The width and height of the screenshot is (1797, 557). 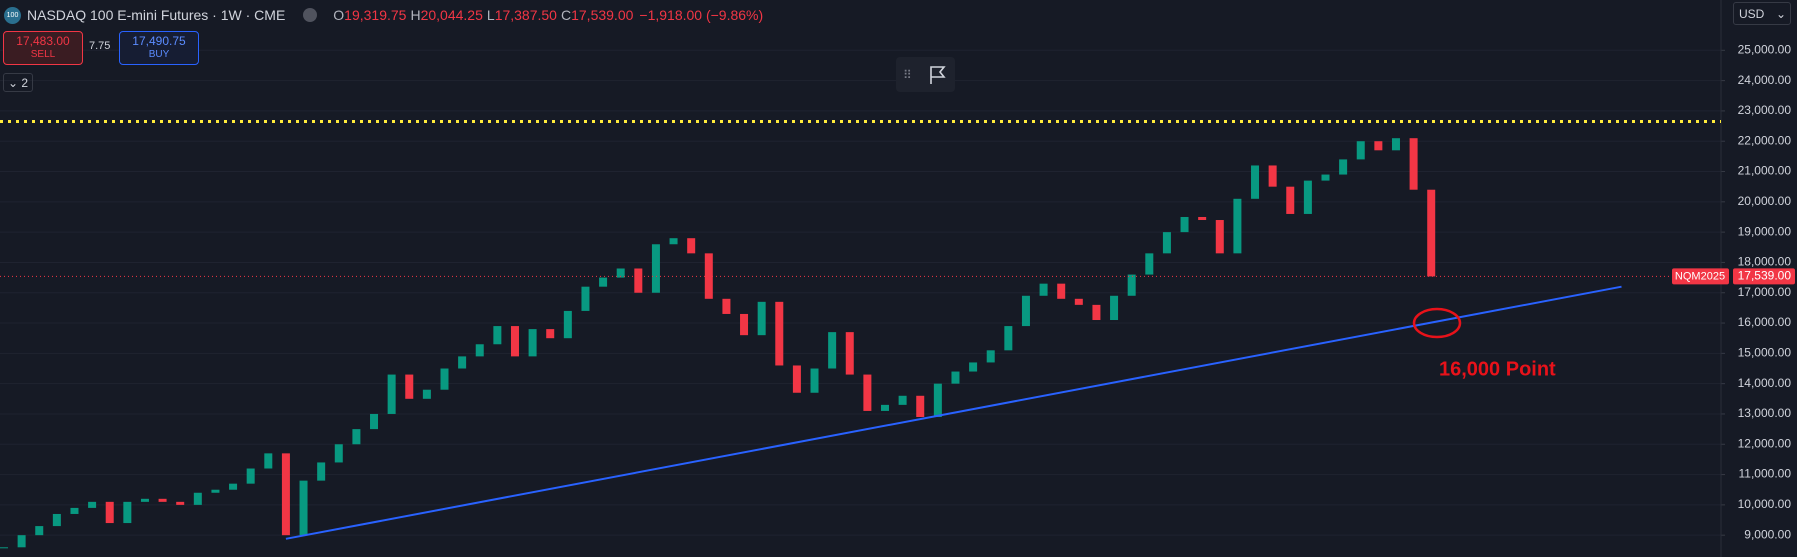 I want to click on ohlc-key: L, so click(x=490, y=15).